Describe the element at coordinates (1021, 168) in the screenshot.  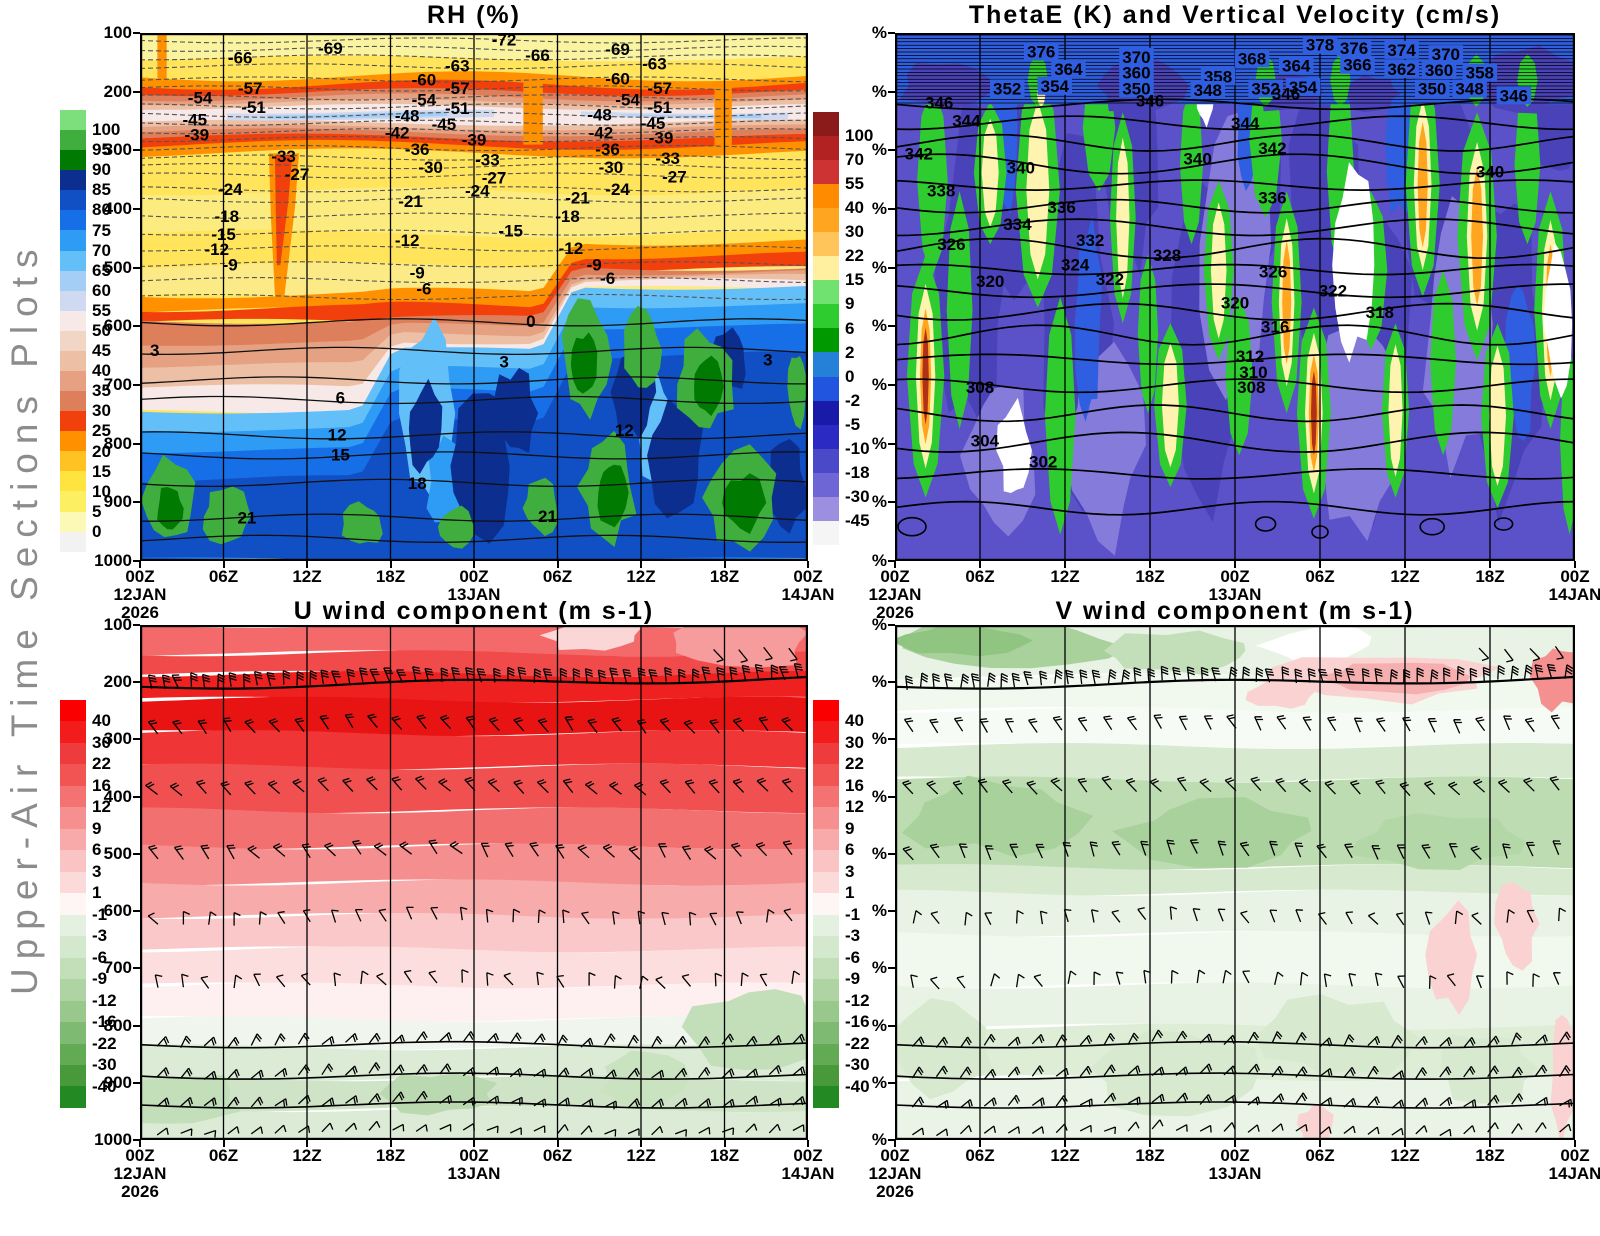
I see `contour-label: 340` at that location.